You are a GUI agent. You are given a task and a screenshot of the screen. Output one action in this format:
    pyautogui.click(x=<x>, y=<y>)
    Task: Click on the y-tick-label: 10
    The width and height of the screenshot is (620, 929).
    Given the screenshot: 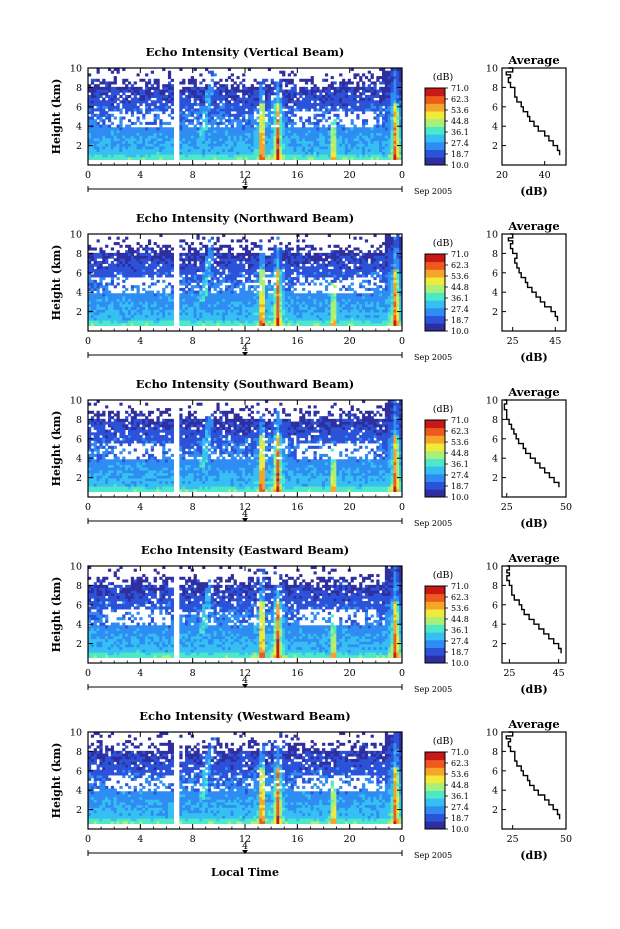 What is the action you would take?
    pyautogui.click(x=76, y=69)
    